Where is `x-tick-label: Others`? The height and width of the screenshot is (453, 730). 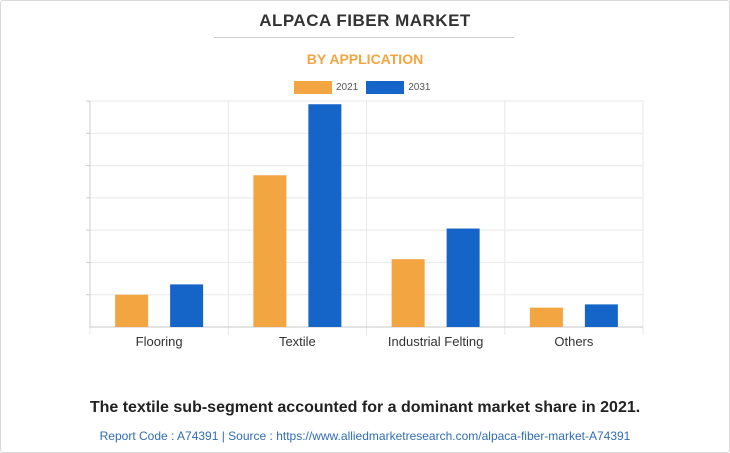
x-tick-label: Others is located at coordinates (574, 341).